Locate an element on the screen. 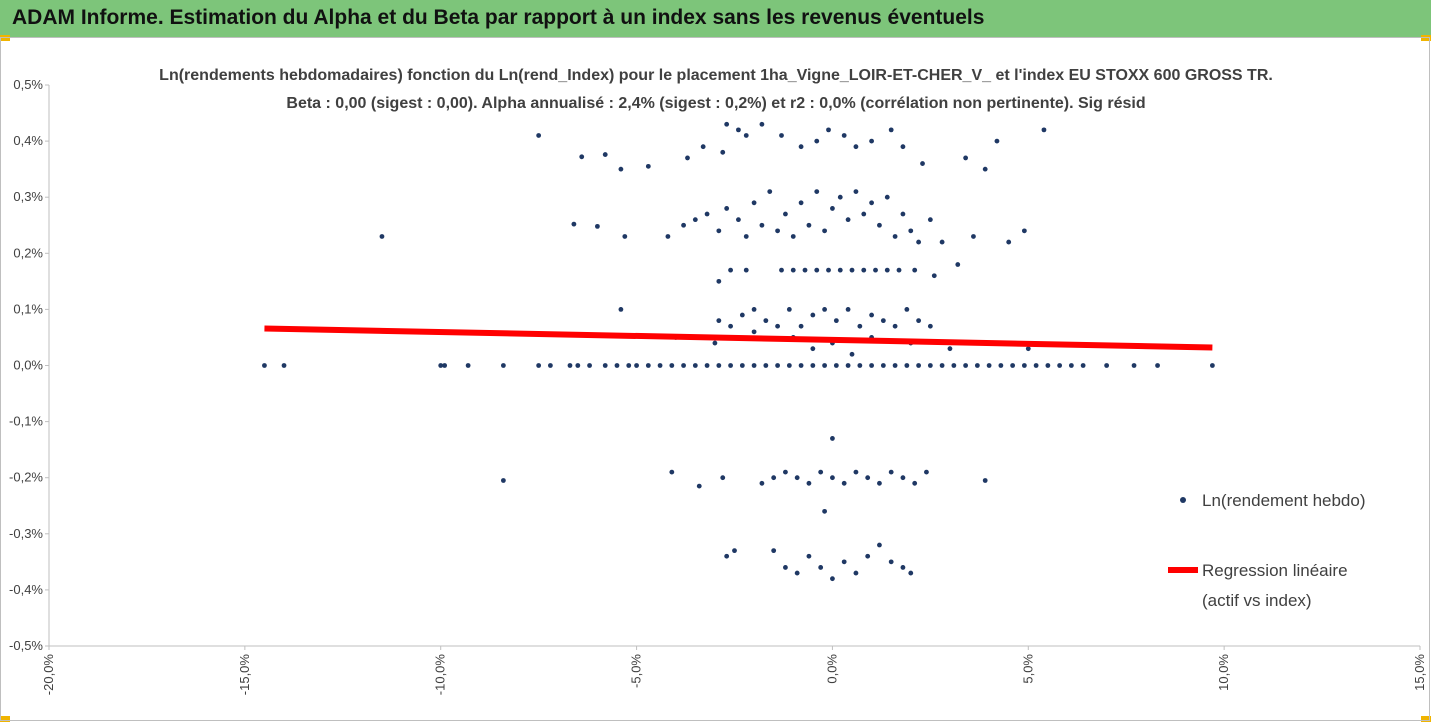  y-tick-label: 0,4% is located at coordinates (28, 140).